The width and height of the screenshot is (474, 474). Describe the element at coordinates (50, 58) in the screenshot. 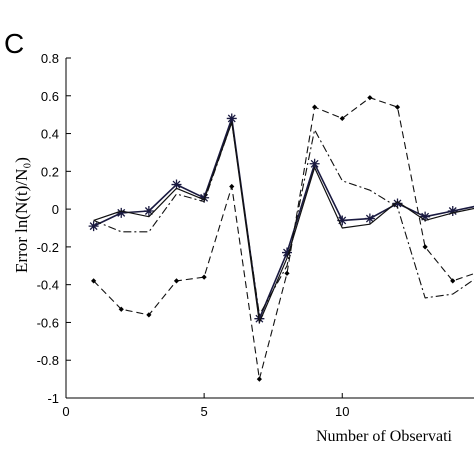

I see `y-tick-label-9: 0.8` at that location.